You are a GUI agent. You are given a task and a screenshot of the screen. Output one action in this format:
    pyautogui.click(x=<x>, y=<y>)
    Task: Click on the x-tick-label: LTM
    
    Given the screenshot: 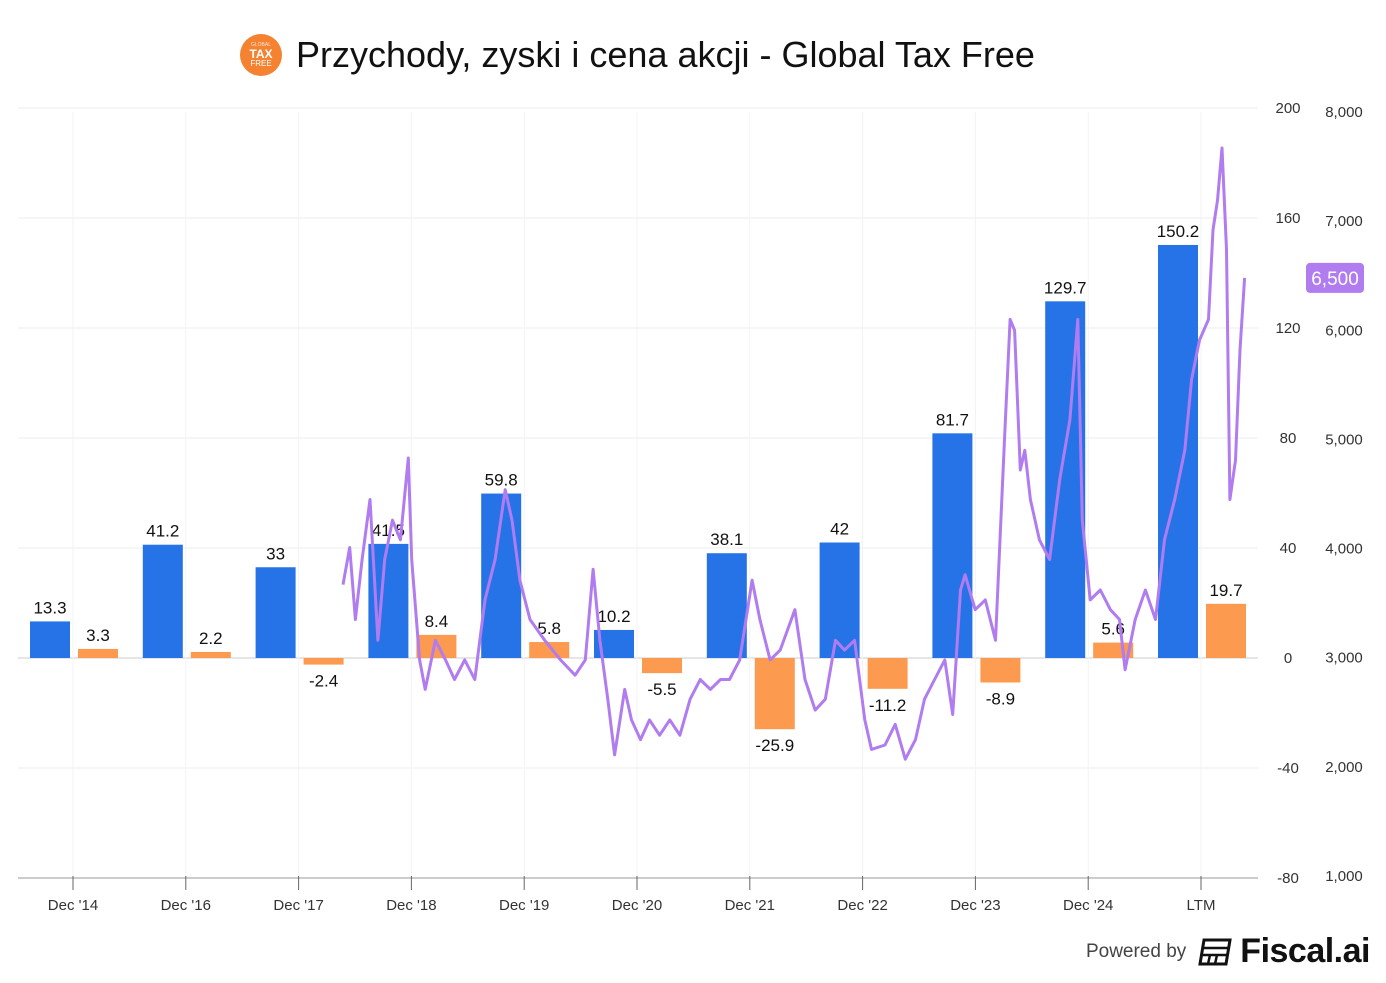 What is the action you would take?
    pyautogui.click(x=1201, y=905)
    